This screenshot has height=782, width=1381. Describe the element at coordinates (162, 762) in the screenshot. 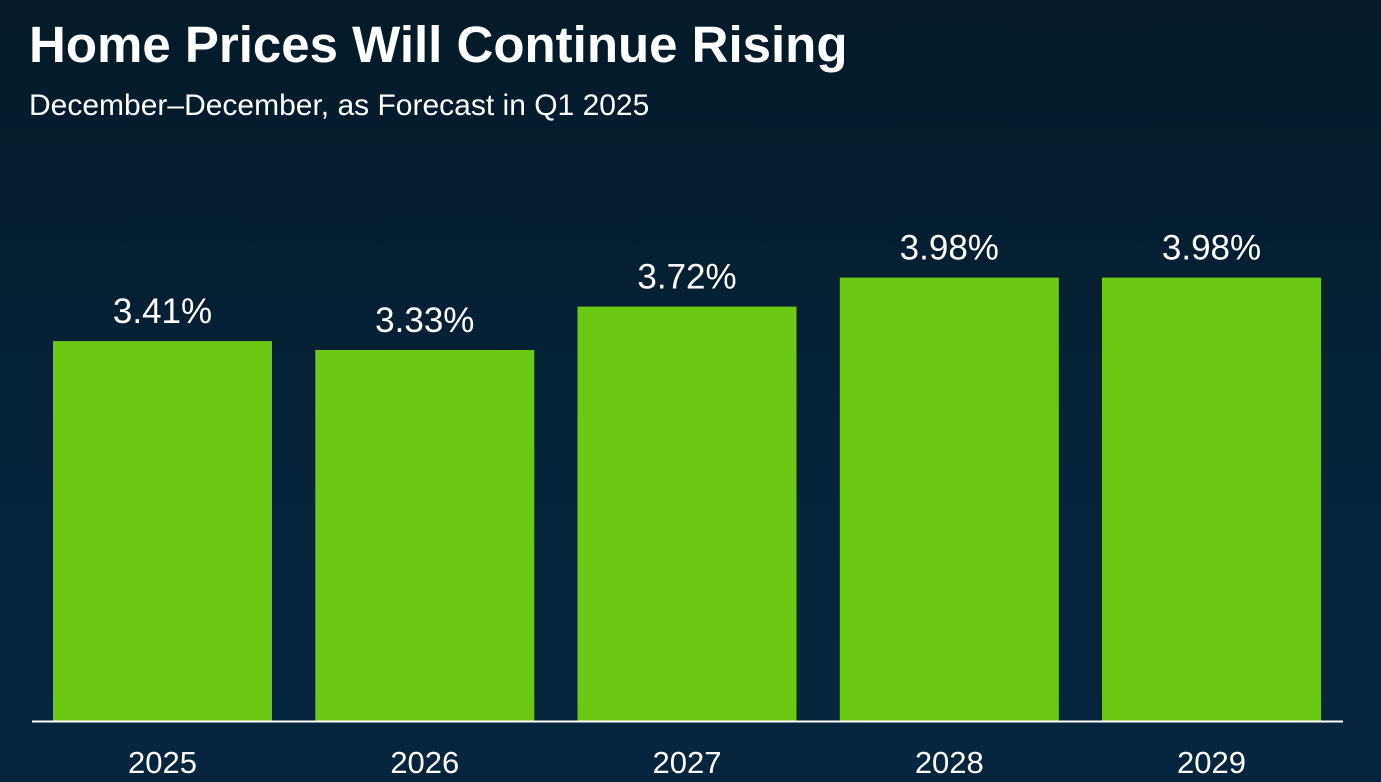

I see `x-tick-label-2025: 2025` at that location.